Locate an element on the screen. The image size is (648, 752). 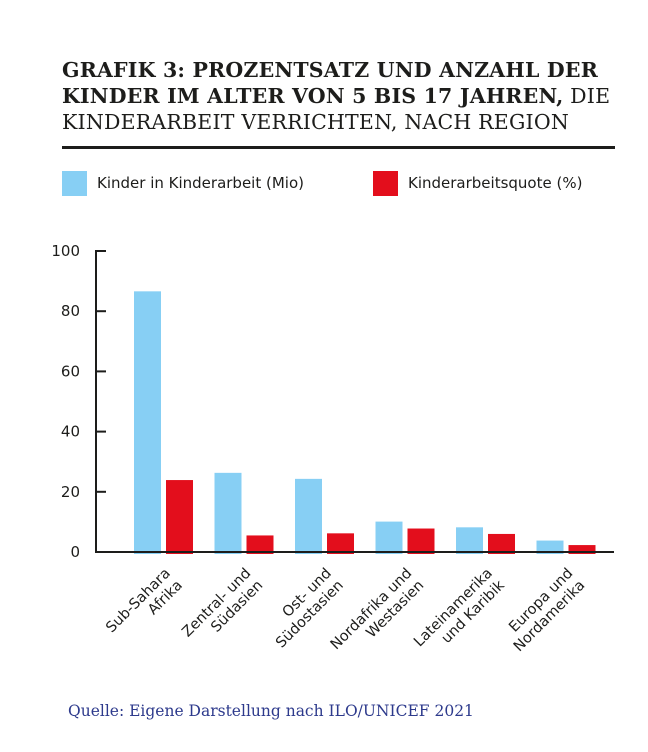
x-tick-label: Nordafrika undWestasien is located at coordinates (378, 616).